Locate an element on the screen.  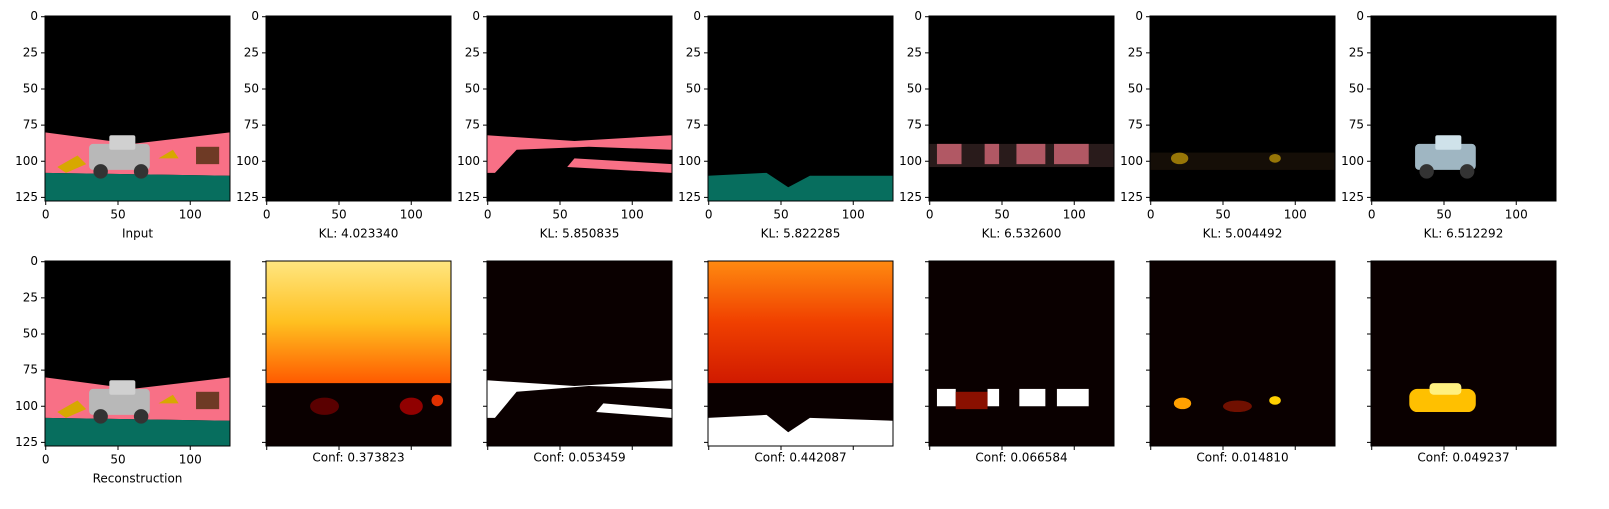
caption: Conf: 0.053459 is located at coordinates (579, 458).